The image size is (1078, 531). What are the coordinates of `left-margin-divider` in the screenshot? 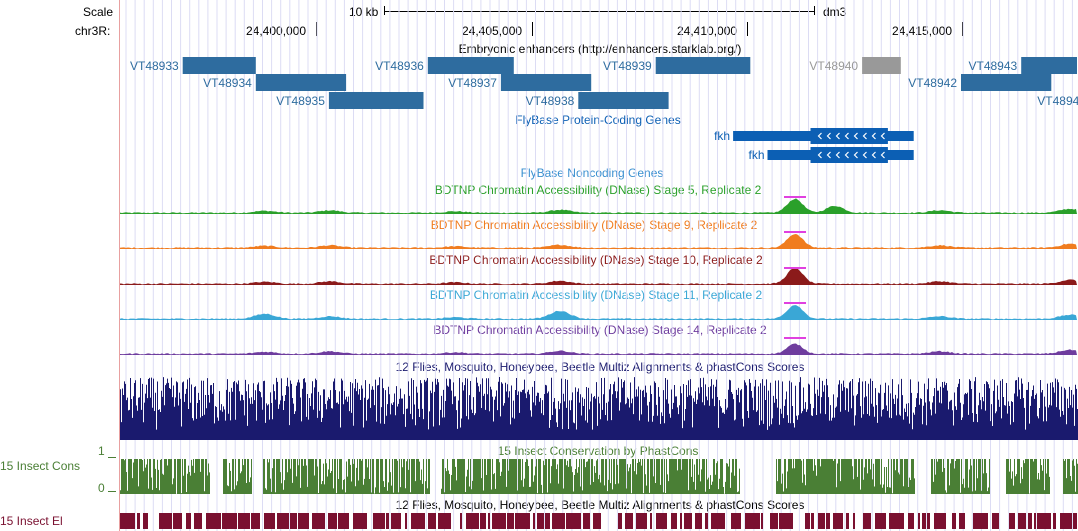 It's located at (119, 265).